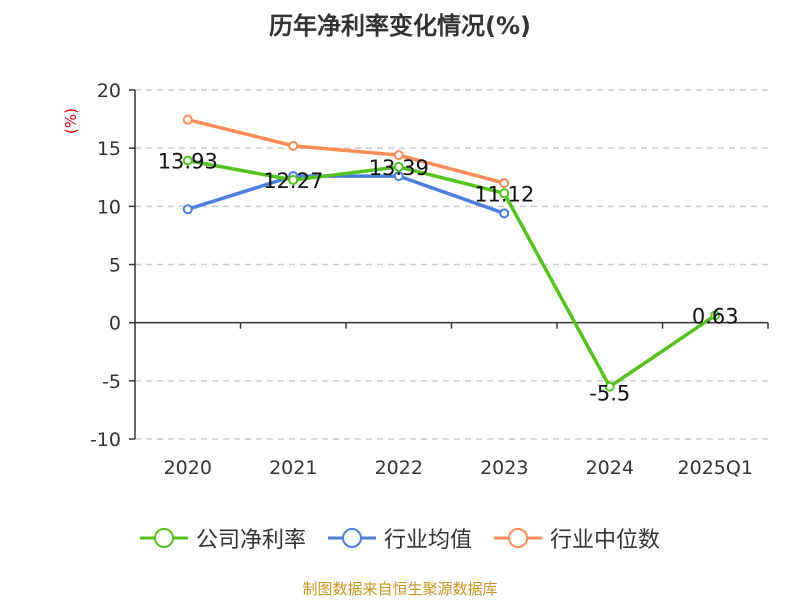  I want to click on legend-item: 行业均值, so click(399, 538).